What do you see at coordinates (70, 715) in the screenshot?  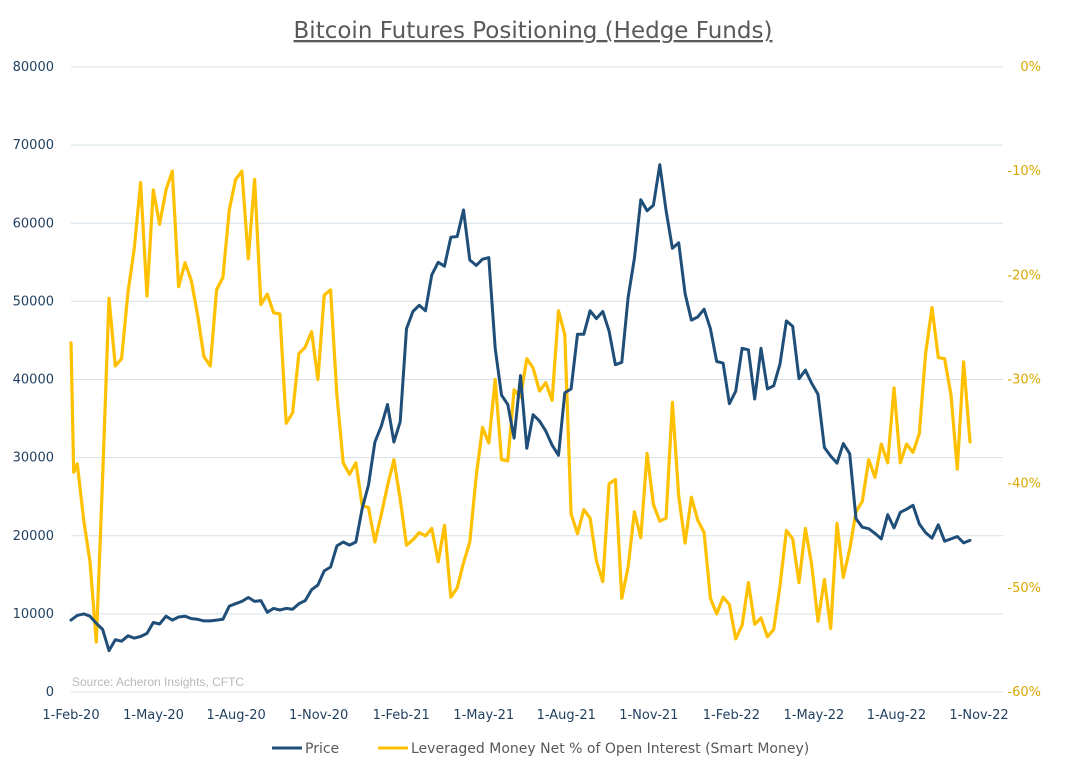 I see `x-axis-tick-label: 1-Feb-20` at bounding box center [70, 715].